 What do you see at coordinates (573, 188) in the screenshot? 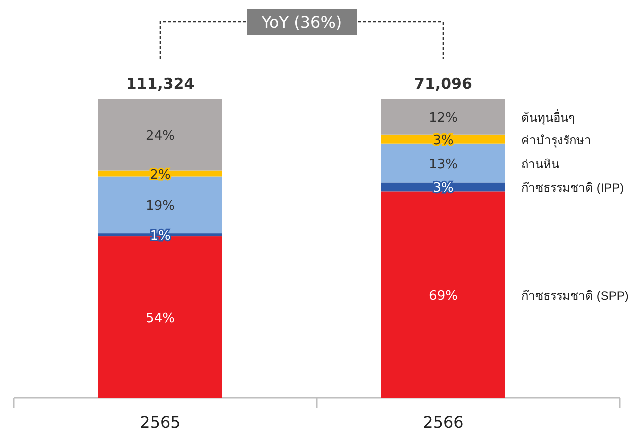
I see `series-label: ก๊าซธรรมชาติ (IPP)` at bounding box center [573, 188].